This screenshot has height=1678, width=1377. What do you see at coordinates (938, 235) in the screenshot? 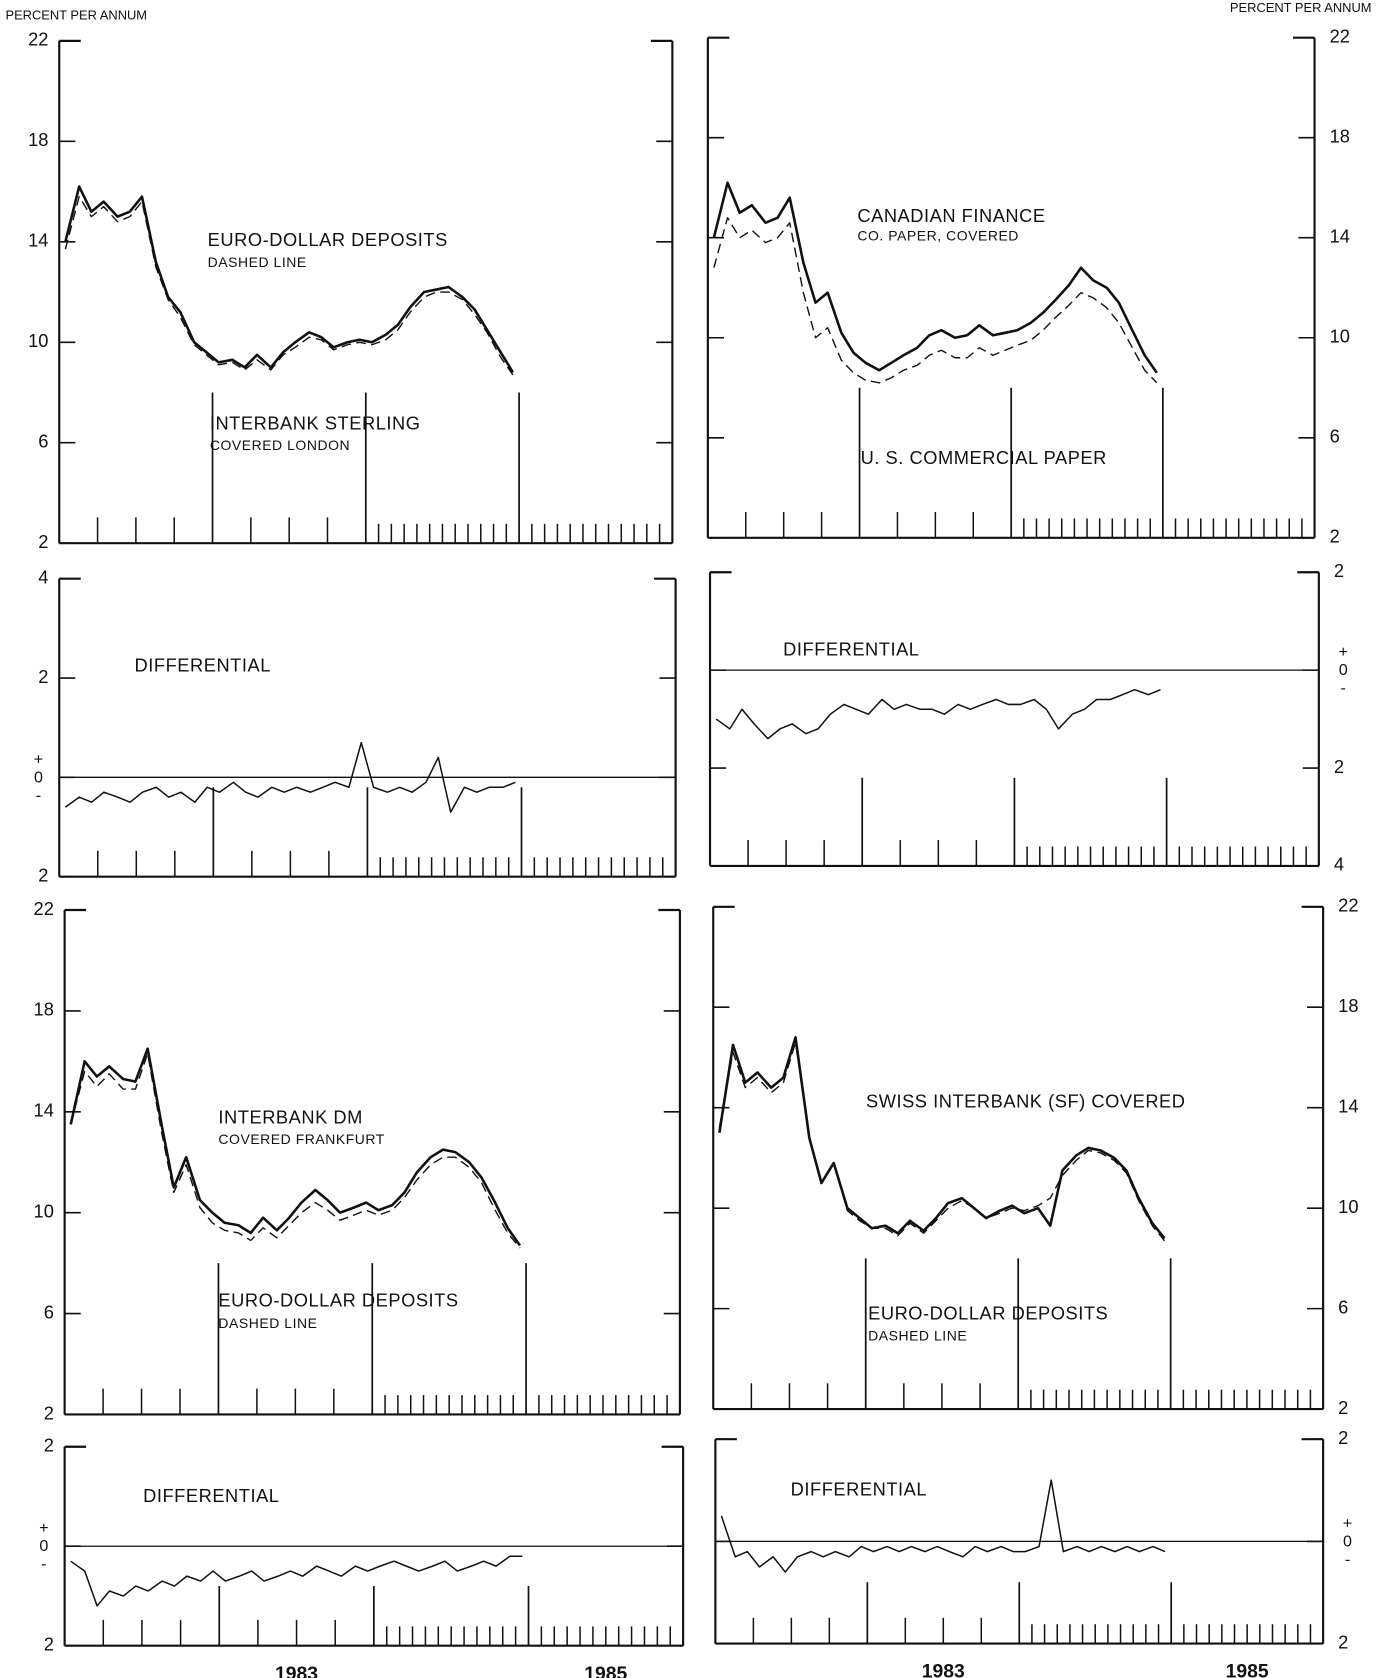
I see `series-note: CO. PAPER, COVERED` at bounding box center [938, 235].